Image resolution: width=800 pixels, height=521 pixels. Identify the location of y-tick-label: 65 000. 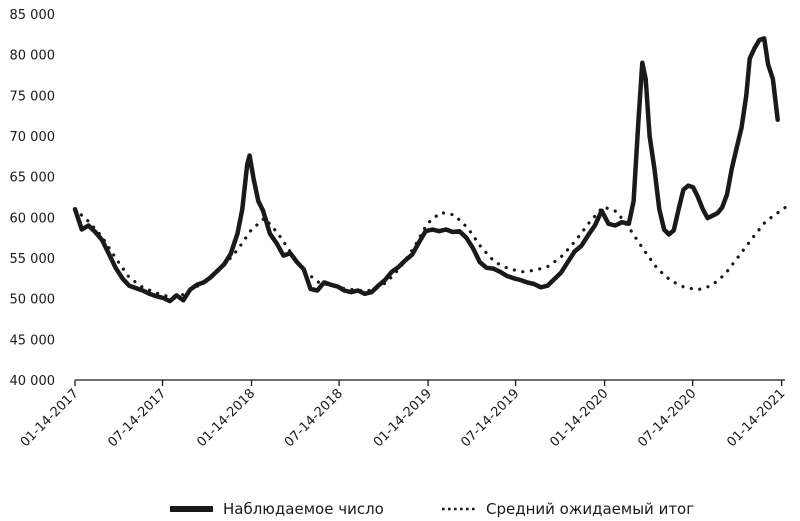
(33, 178).